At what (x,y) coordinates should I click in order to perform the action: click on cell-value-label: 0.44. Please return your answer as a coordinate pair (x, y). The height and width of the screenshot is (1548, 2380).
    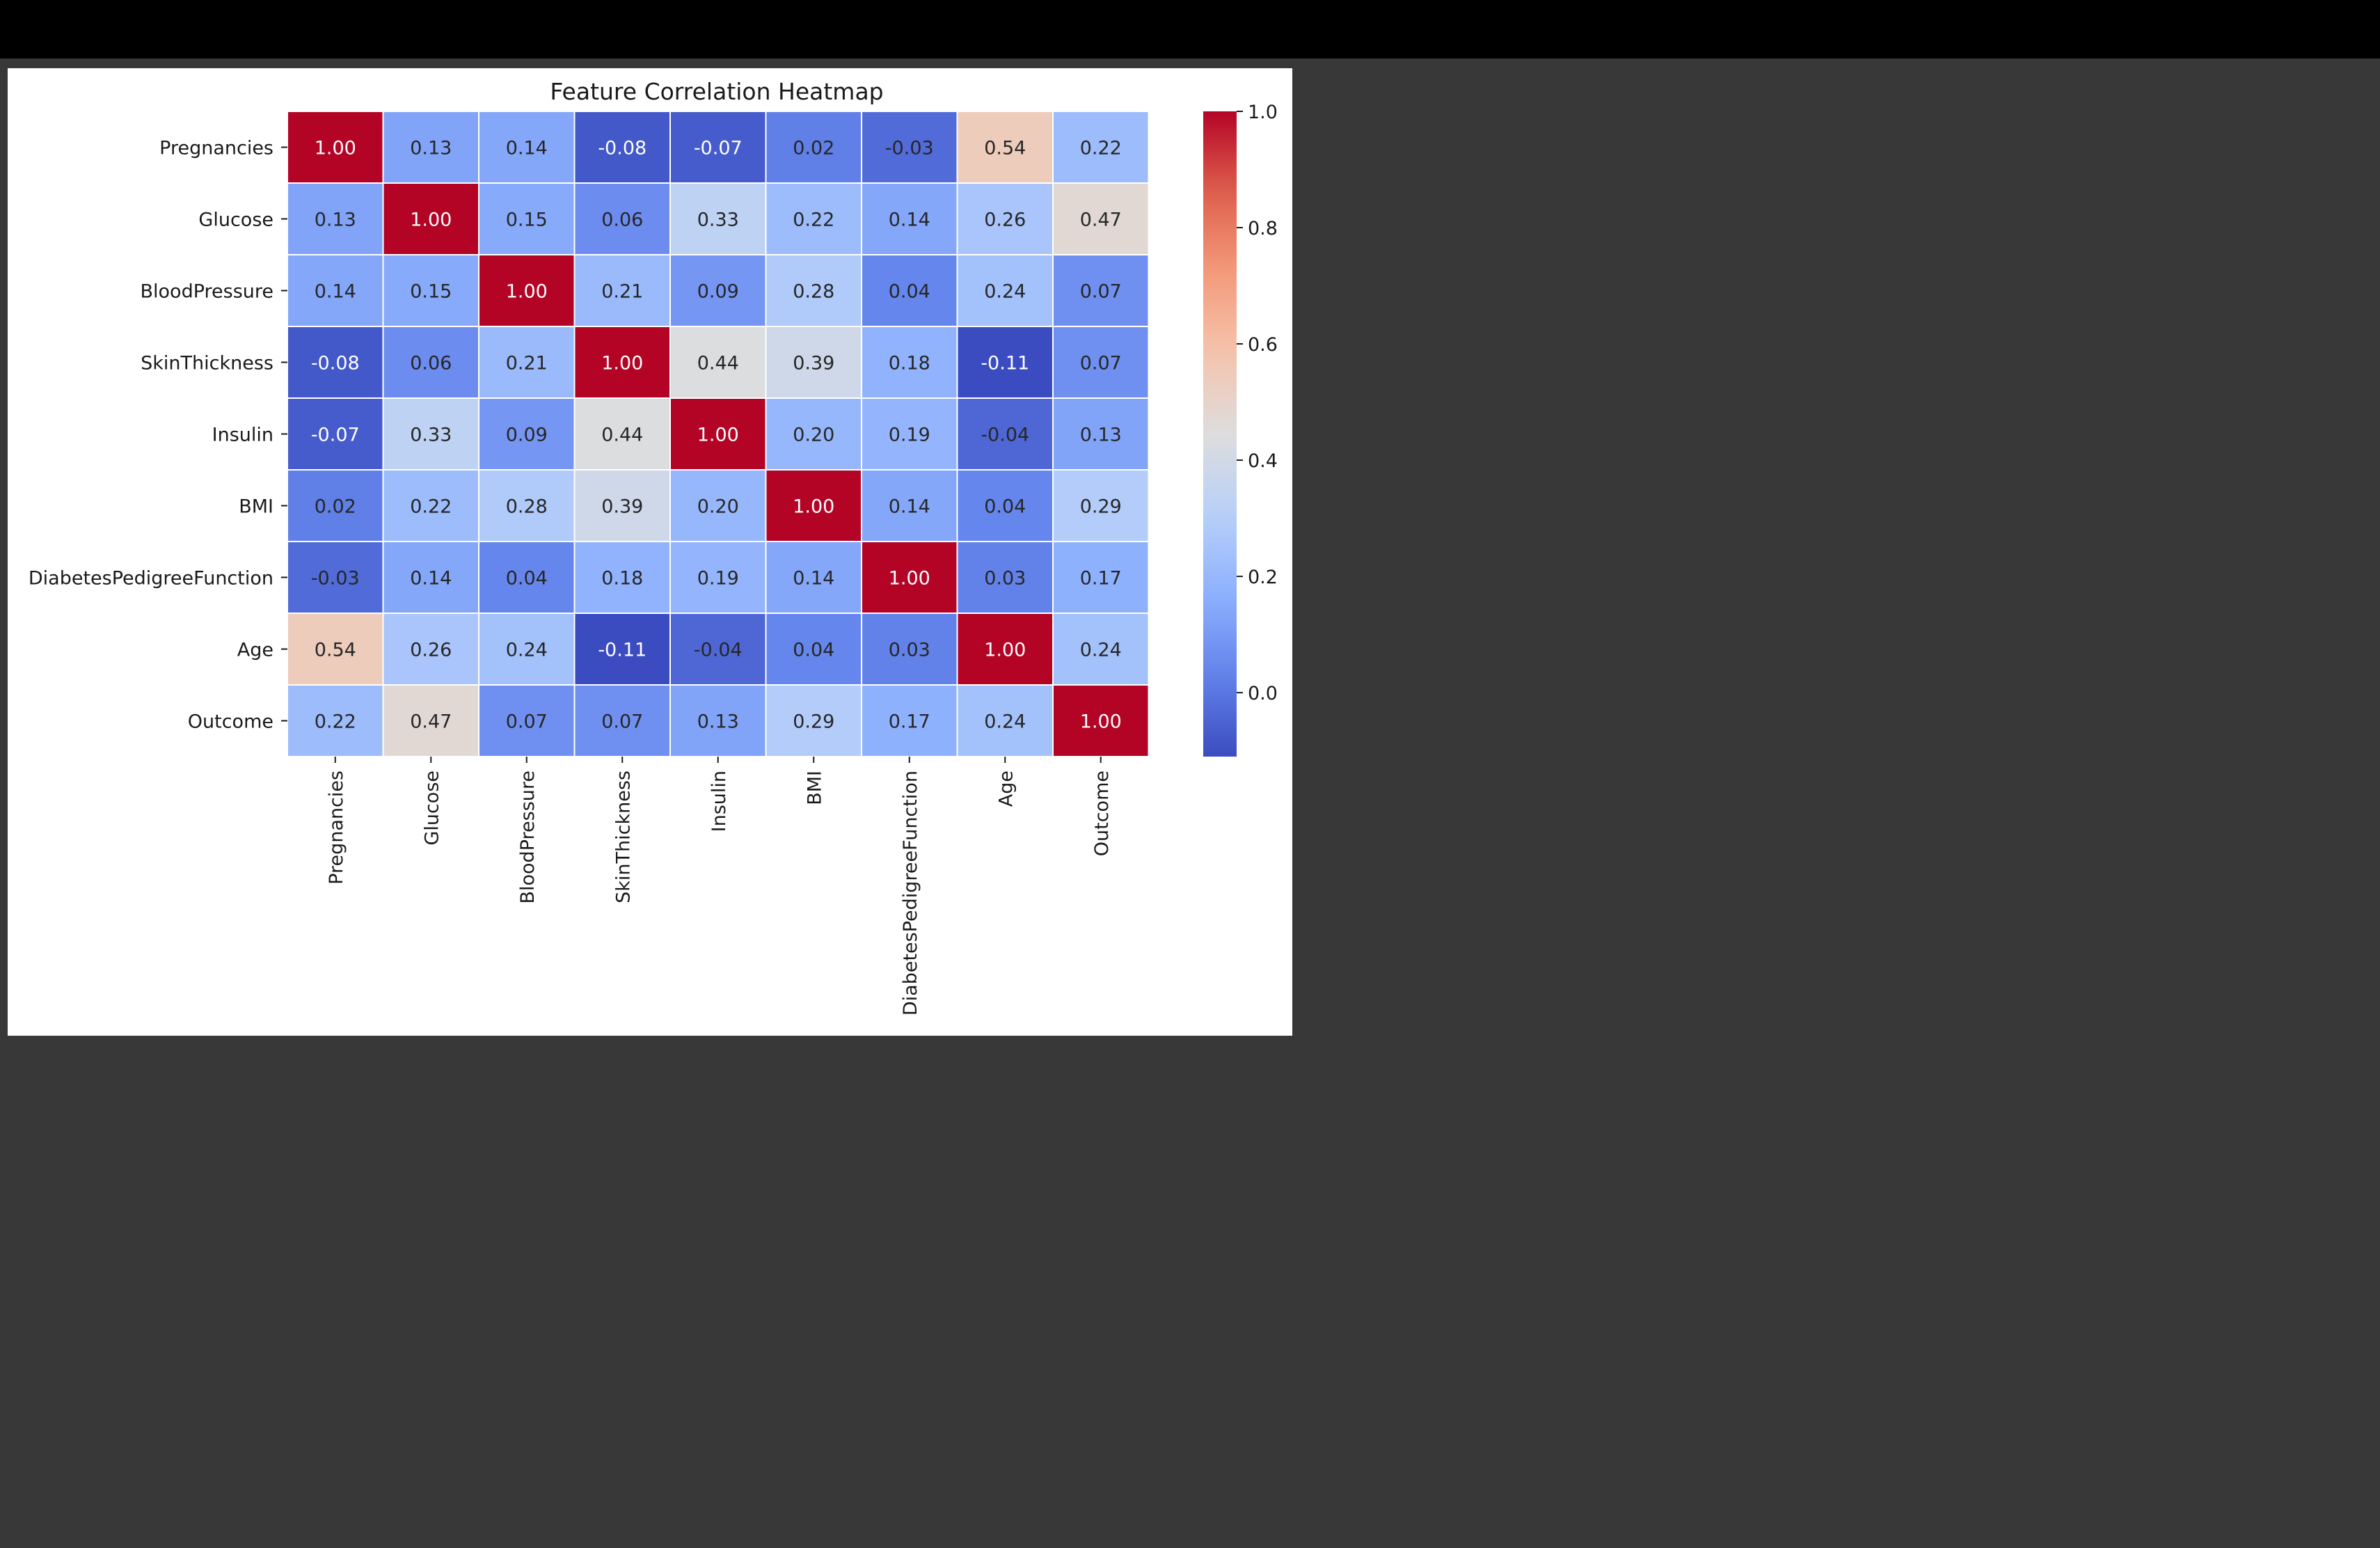
    Looking at the image, I should click on (718, 363).